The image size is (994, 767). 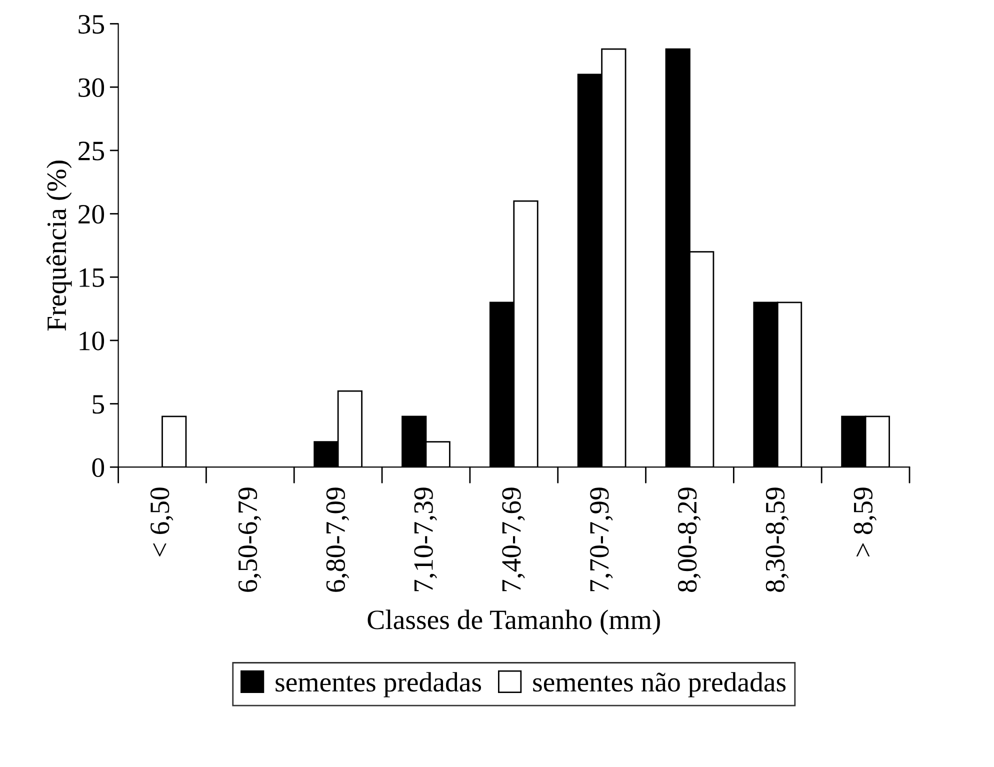 What do you see at coordinates (425, 540) in the screenshot?
I see `x-tick-label: 7,10-7,39` at bounding box center [425, 540].